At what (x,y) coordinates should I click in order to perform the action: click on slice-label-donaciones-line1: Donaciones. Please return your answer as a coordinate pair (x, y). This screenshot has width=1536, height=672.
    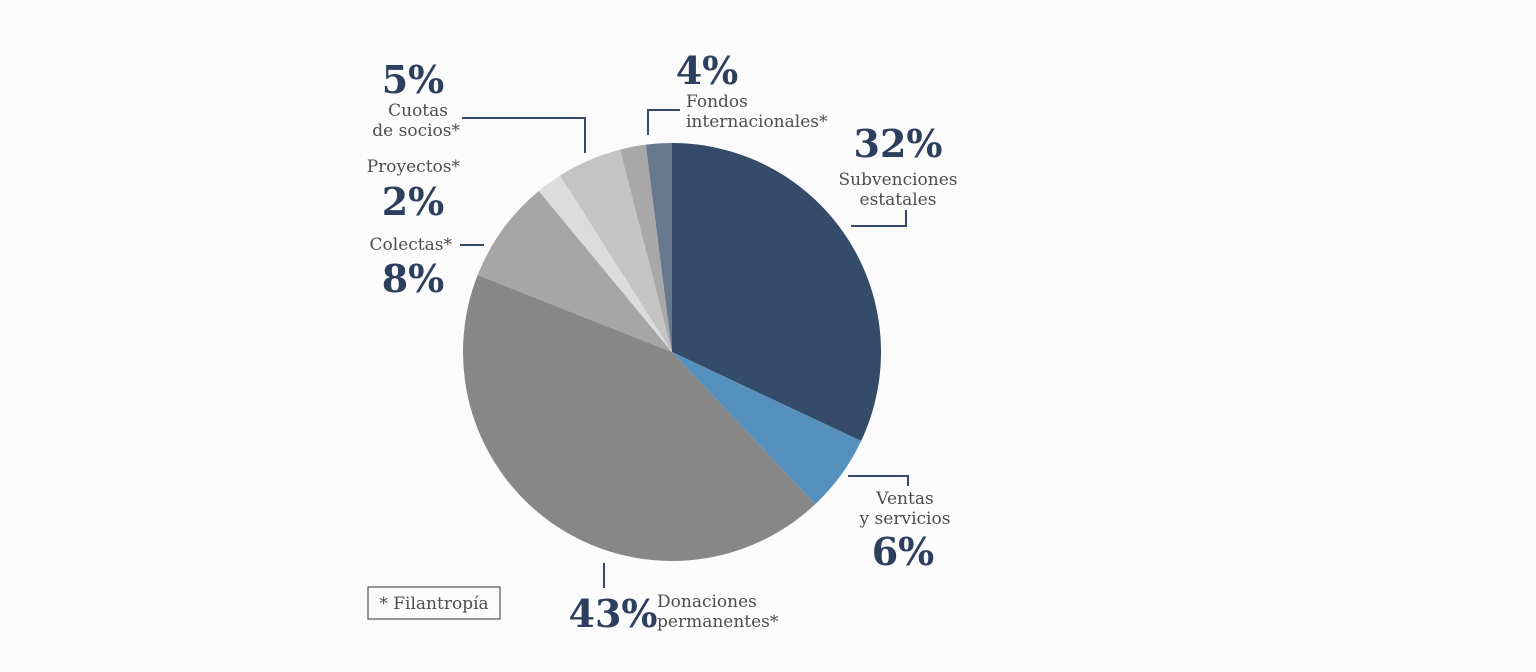
    Looking at the image, I should click on (707, 602).